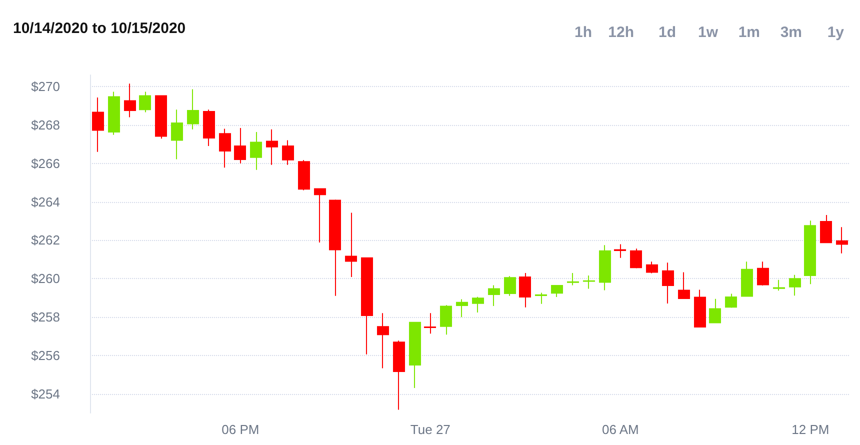 This screenshot has height=445, width=860. What do you see at coordinates (836, 32) in the screenshot?
I see `text: 1y` at bounding box center [836, 32].